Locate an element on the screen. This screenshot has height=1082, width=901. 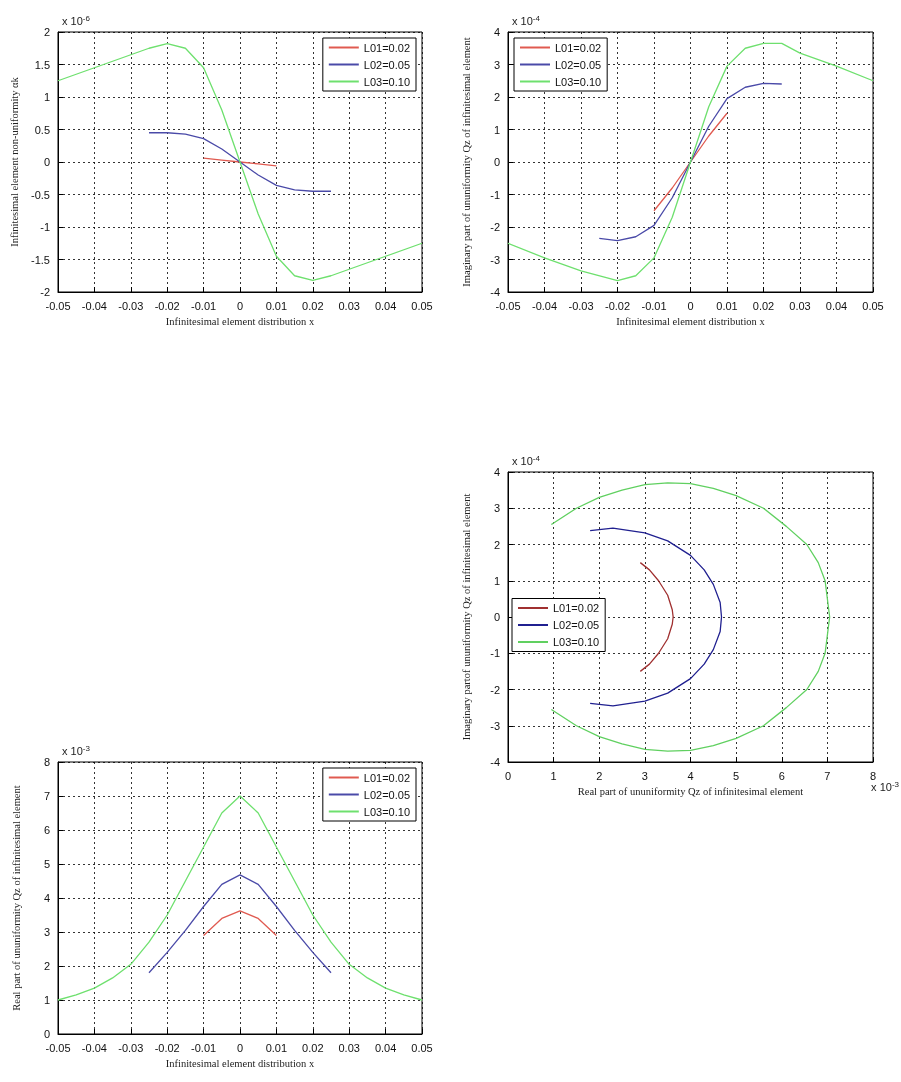
y-tick-label: 5 is located at coordinates (46, 864).